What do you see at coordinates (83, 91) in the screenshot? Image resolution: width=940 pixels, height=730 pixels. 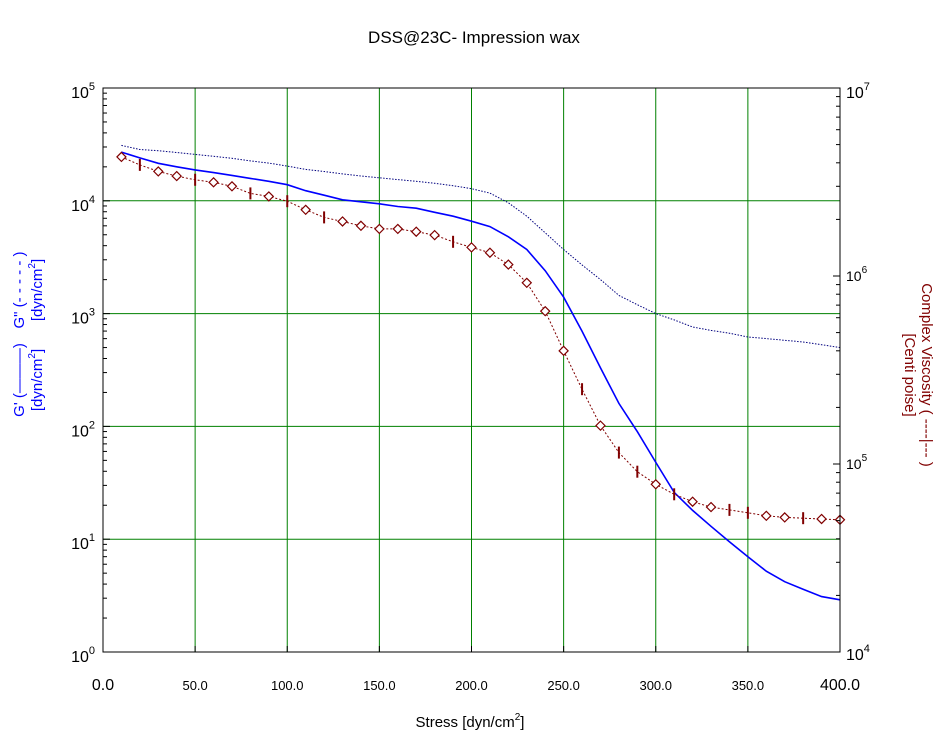 I see `y-left-tick-label: 10⁵` at bounding box center [83, 91].